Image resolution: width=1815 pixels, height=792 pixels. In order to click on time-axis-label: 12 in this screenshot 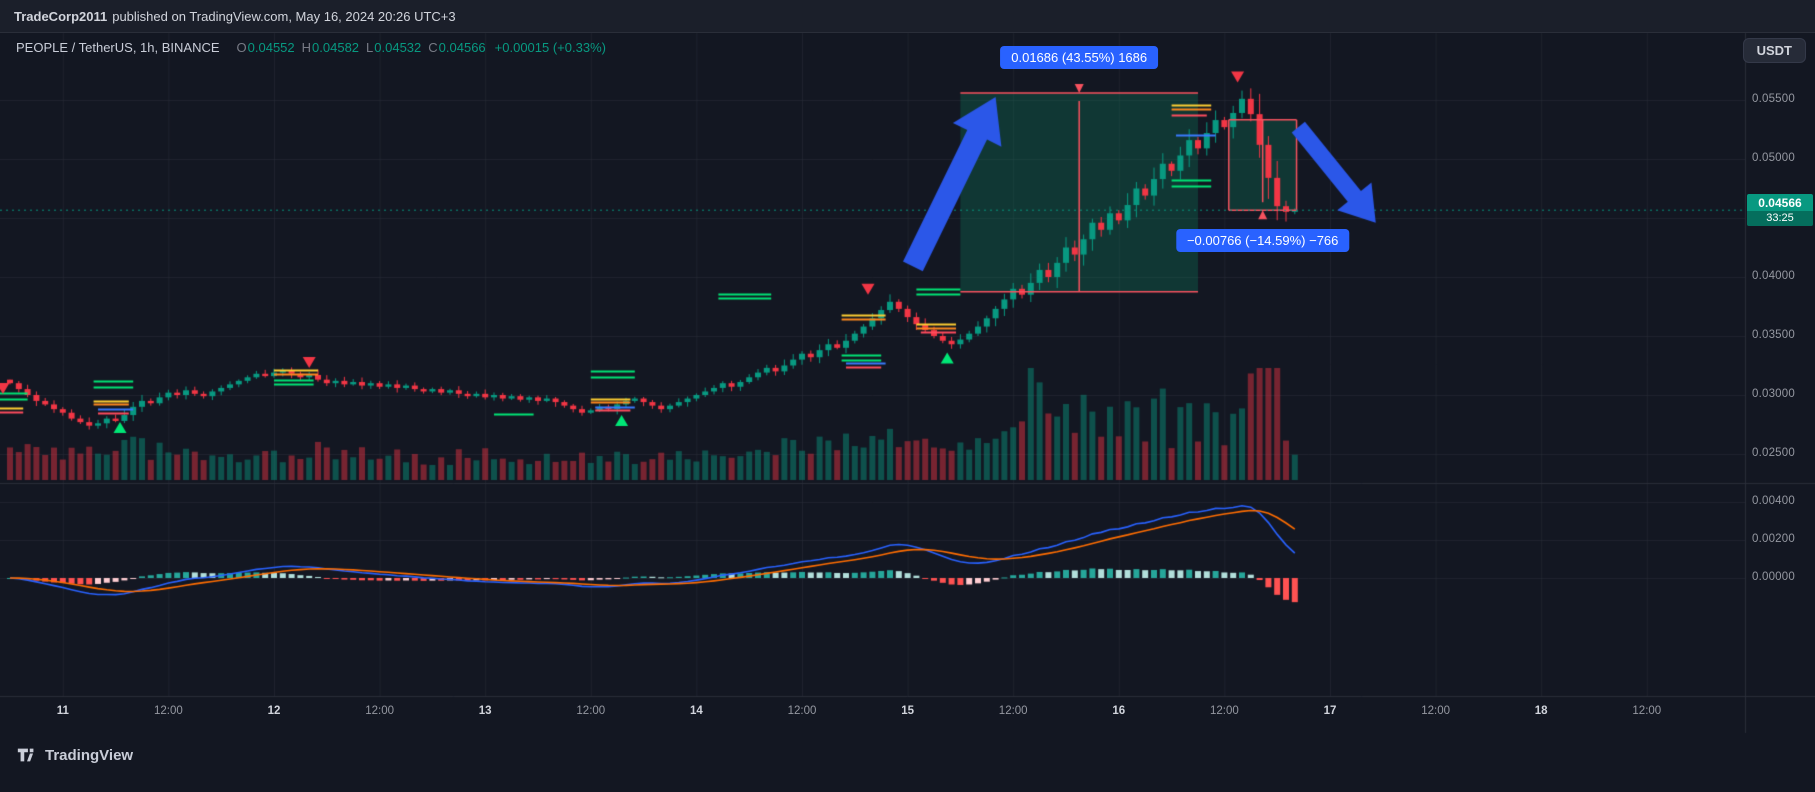, I will do `click(274, 711)`.